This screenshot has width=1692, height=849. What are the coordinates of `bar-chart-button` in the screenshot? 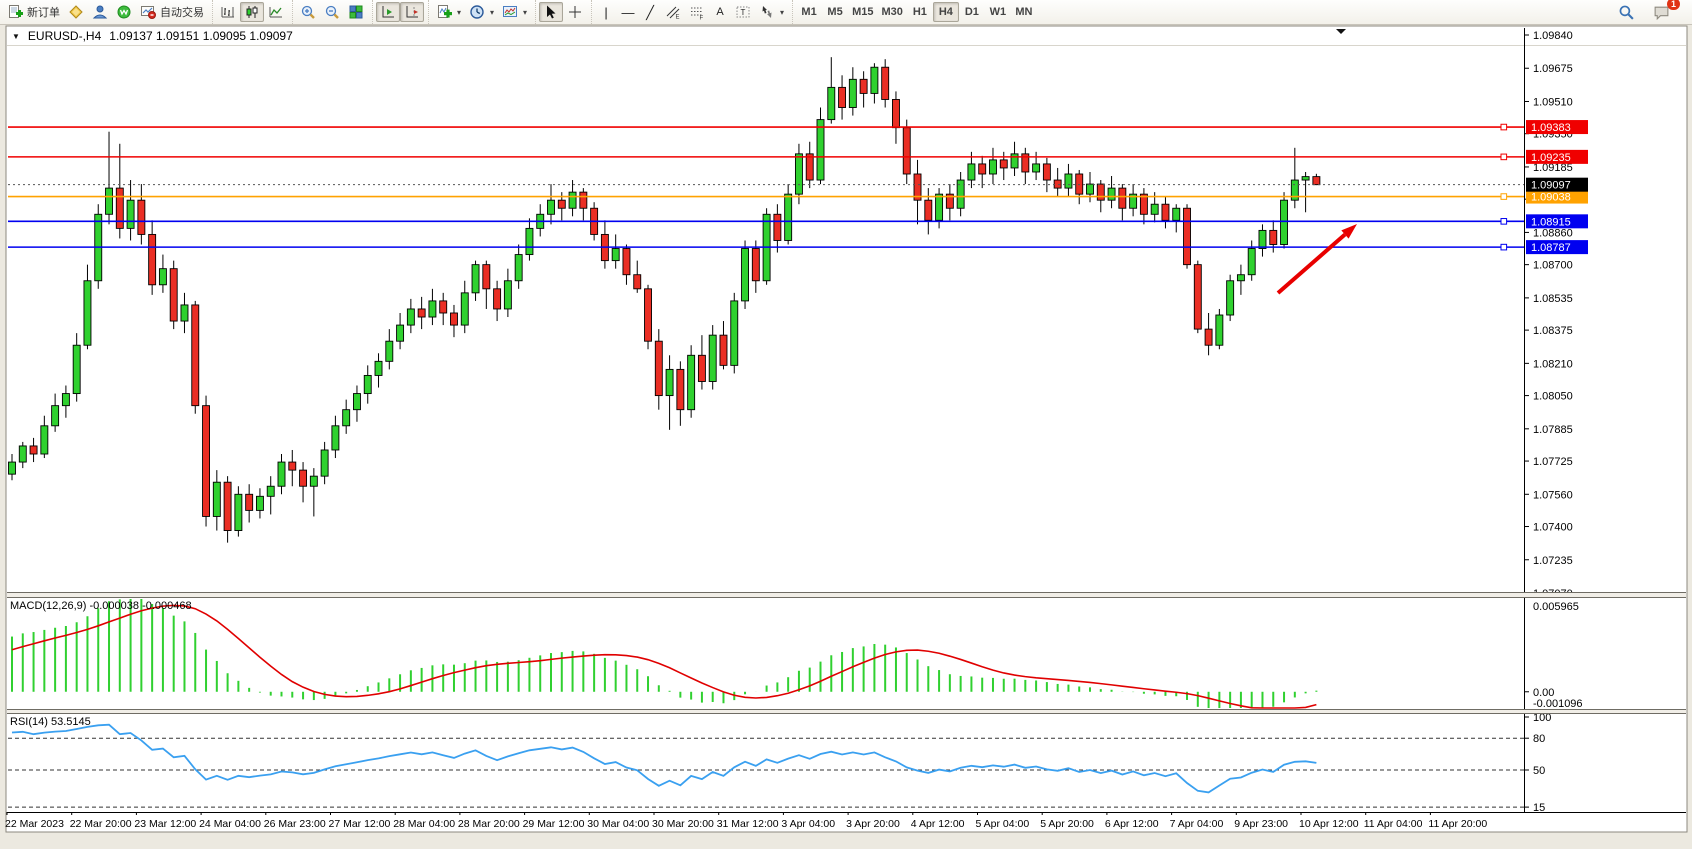 It's located at (228, 12).